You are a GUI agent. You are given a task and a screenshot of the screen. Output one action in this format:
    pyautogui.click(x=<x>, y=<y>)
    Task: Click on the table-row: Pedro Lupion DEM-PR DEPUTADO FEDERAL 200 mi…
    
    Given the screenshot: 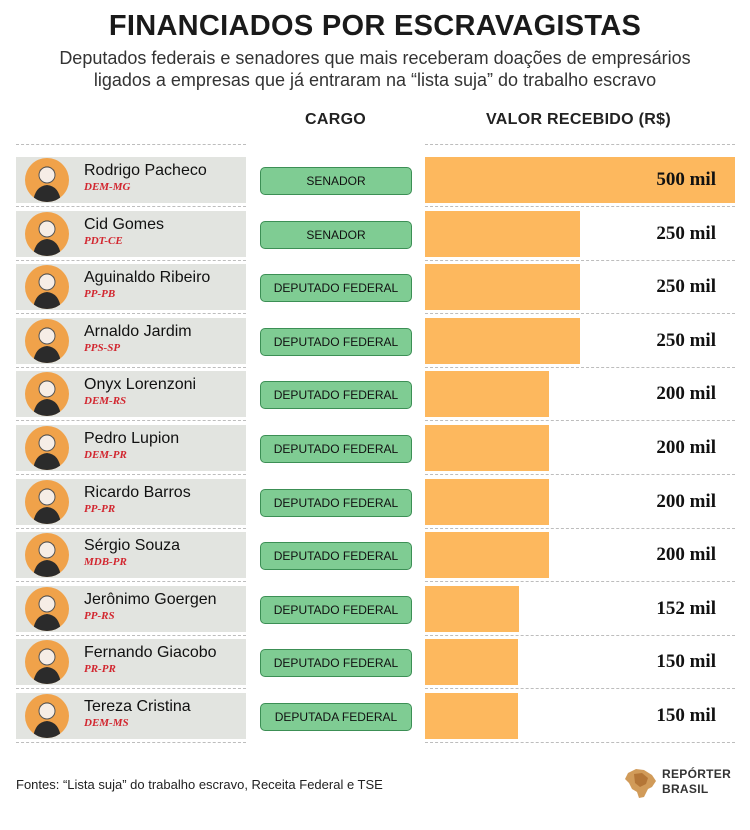 What is the action you would take?
    pyautogui.click(x=375, y=450)
    